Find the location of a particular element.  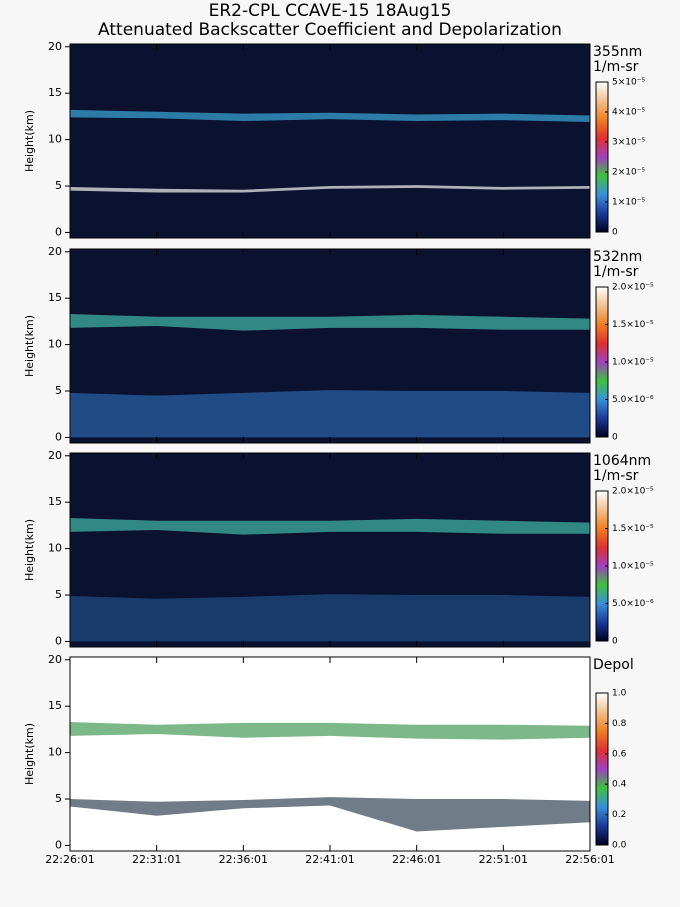

colorbar-label: 1064nm is located at coordinates (622, 461).